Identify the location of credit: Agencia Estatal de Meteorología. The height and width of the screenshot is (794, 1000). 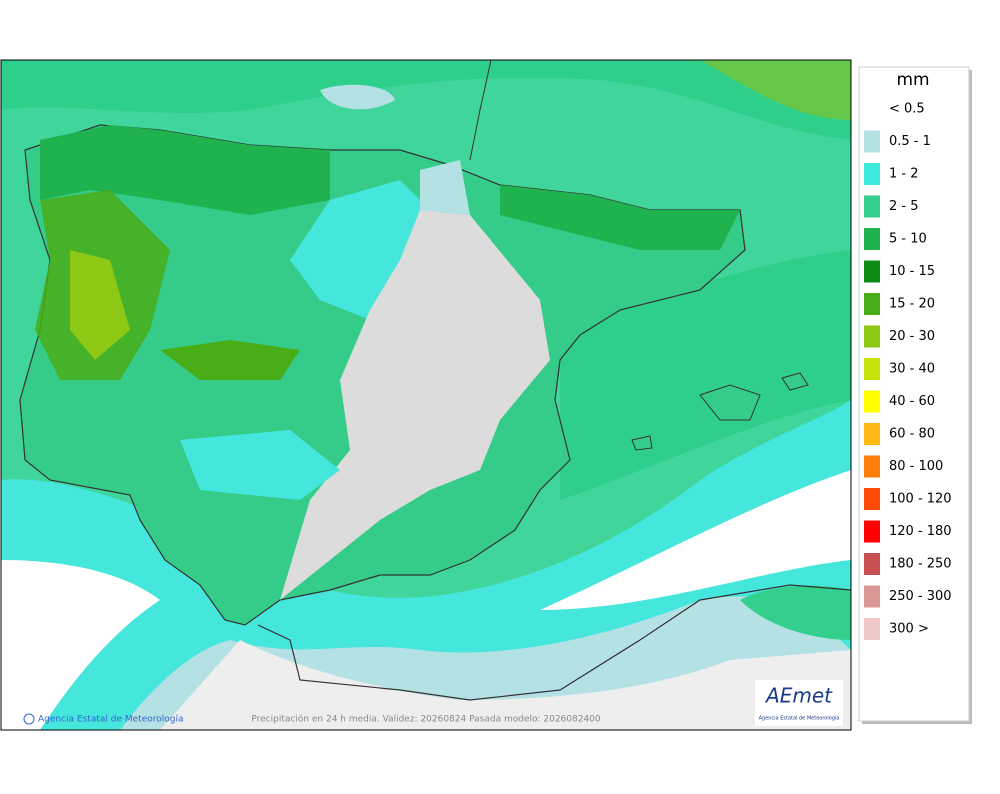
(111, 720).